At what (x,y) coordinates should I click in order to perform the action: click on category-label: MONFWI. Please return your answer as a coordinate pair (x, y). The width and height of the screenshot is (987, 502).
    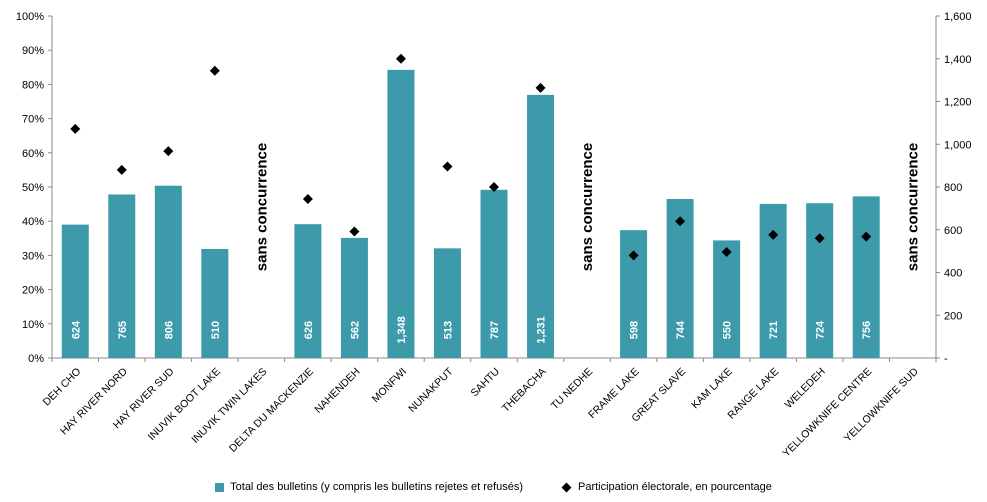
    Looking at the image, I should click on (389, 385).